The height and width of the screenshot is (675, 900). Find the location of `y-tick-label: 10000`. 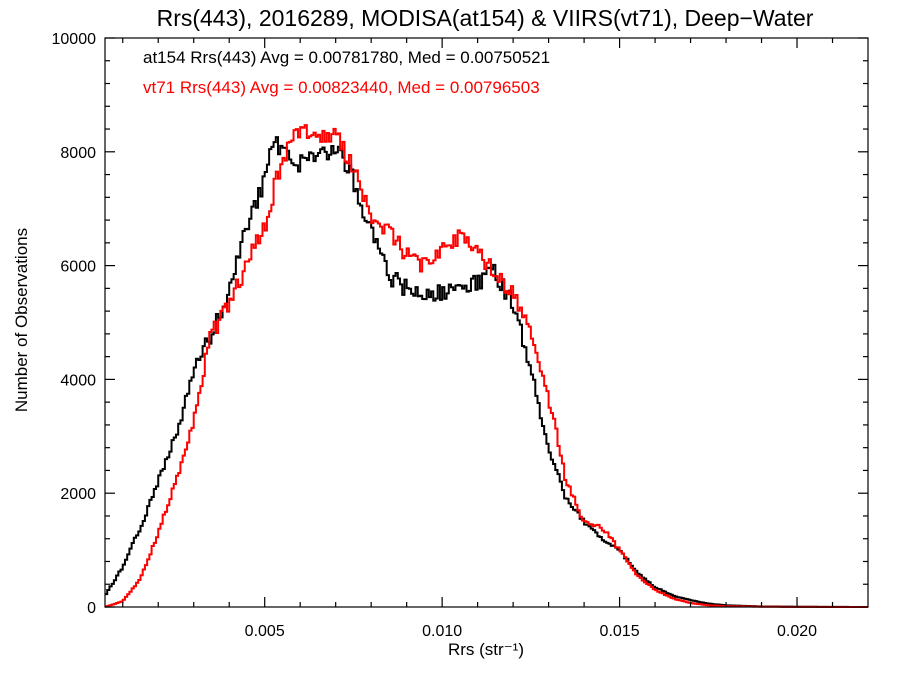

y-tick-label: 10000 is located at coordinates (74, 39).